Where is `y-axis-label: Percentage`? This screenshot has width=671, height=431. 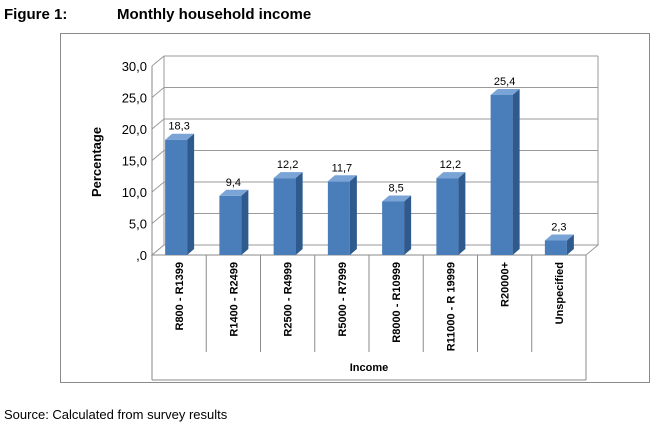 y-axis-label: Percentage is located at coordinates (96, 162).